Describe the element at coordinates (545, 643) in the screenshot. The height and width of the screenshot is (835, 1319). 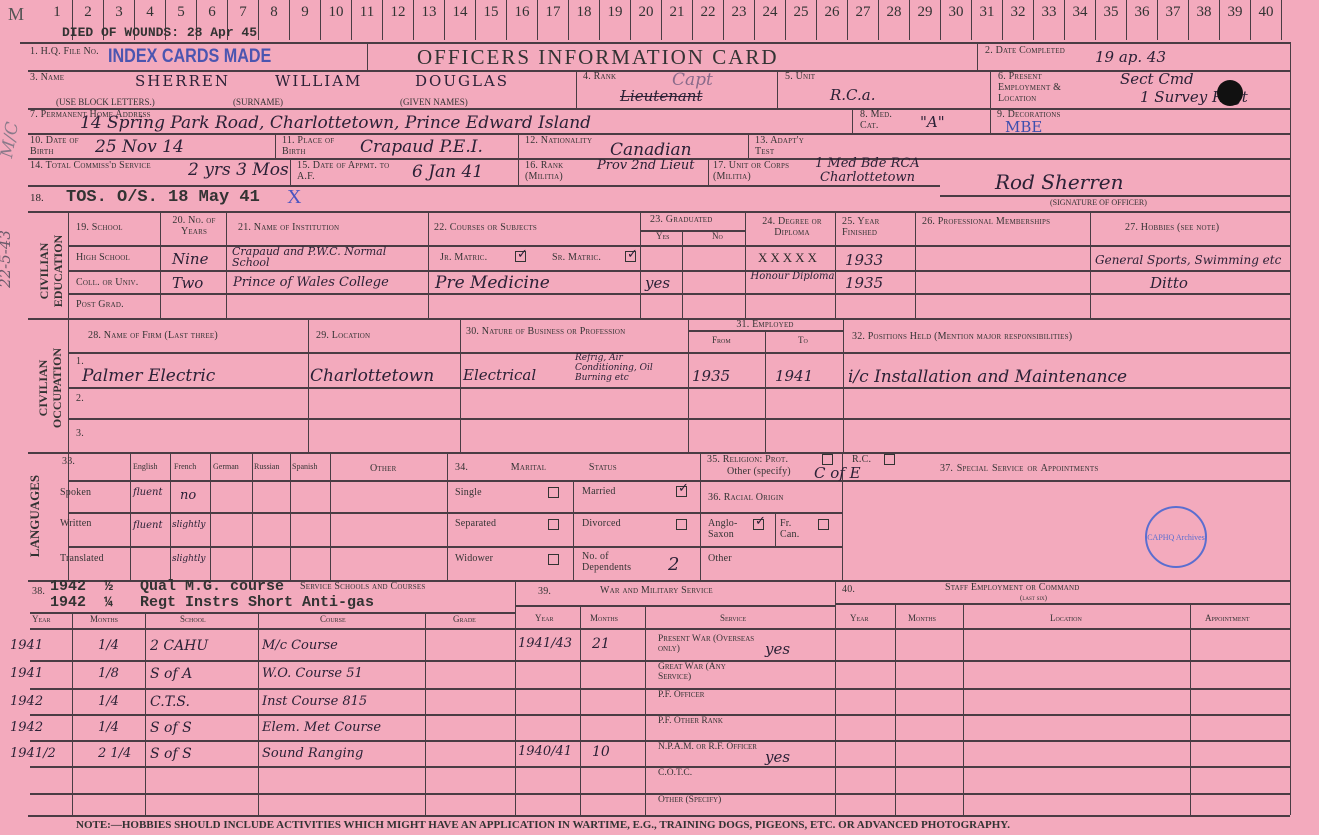
I see `war-service-year: 1941/43` at that location.